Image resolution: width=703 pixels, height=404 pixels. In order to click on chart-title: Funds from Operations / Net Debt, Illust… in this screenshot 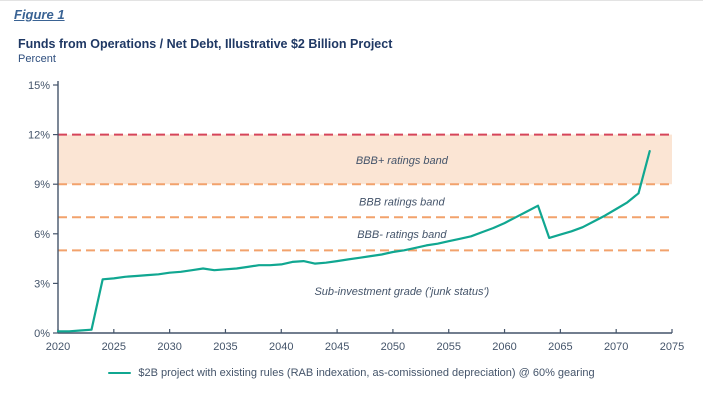, I will do `click(205, 44)`.